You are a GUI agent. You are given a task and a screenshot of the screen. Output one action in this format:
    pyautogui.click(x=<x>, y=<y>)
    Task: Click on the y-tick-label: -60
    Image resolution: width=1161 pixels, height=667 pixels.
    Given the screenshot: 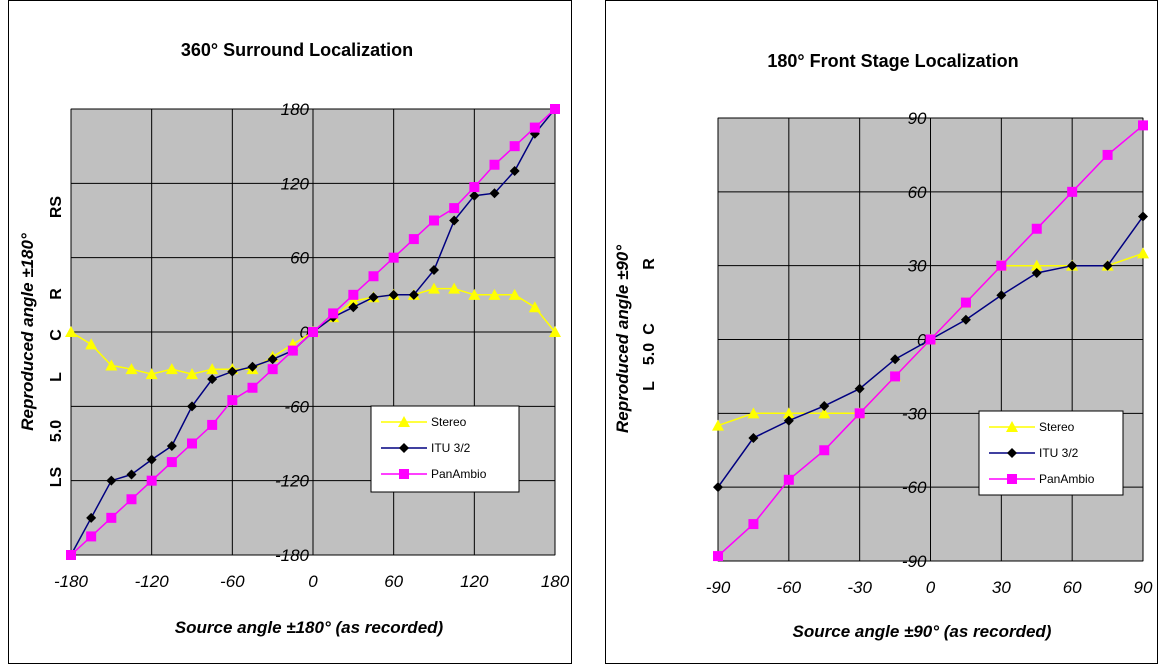 What is the action you would take?
    pyautogui.click(x=914, y=487)
    